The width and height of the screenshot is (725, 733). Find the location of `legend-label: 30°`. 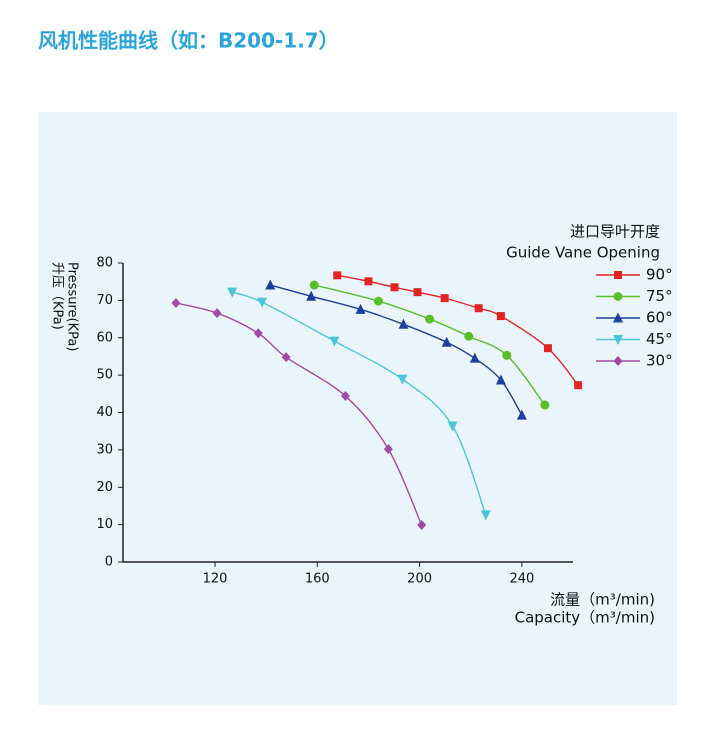

legend-label: 30° is located at coordinates (659, 361).